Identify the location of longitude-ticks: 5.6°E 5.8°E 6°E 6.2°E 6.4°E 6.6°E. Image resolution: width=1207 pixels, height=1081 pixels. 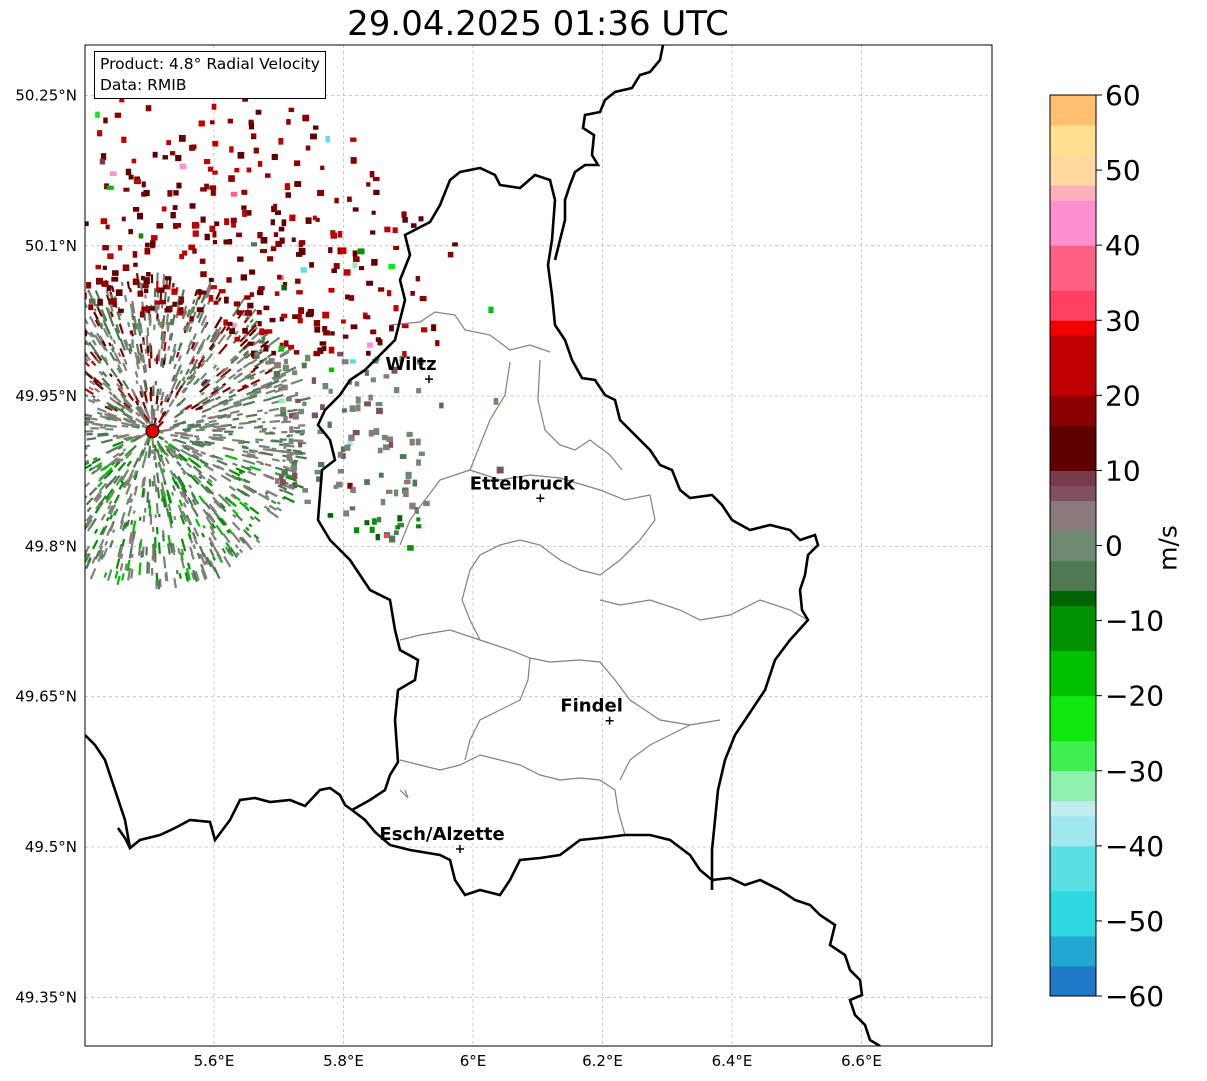
(538, 1061).